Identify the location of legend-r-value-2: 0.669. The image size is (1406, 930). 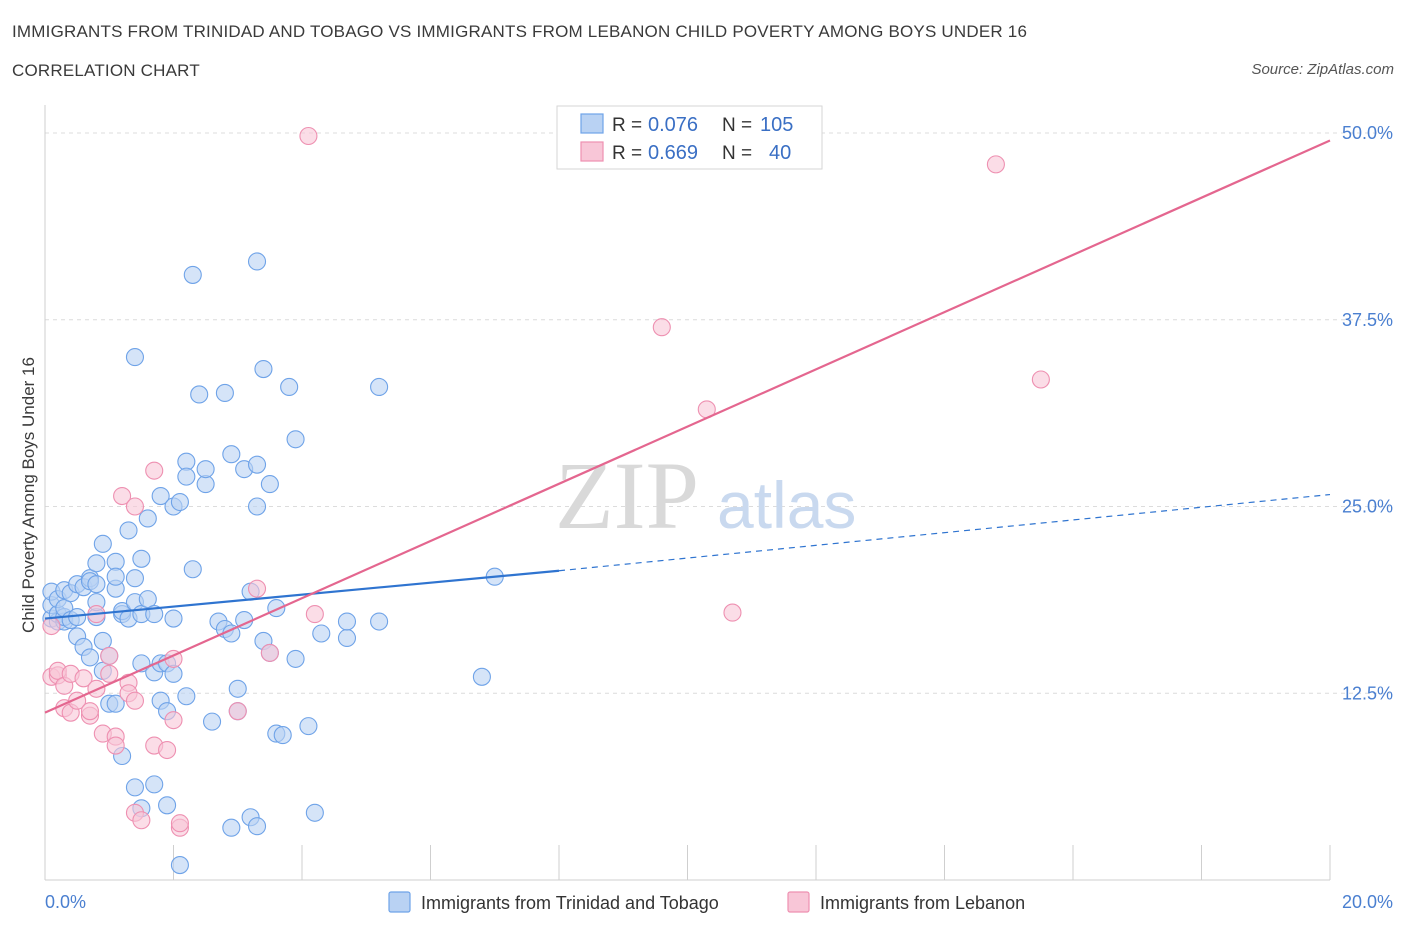
(673, 153).